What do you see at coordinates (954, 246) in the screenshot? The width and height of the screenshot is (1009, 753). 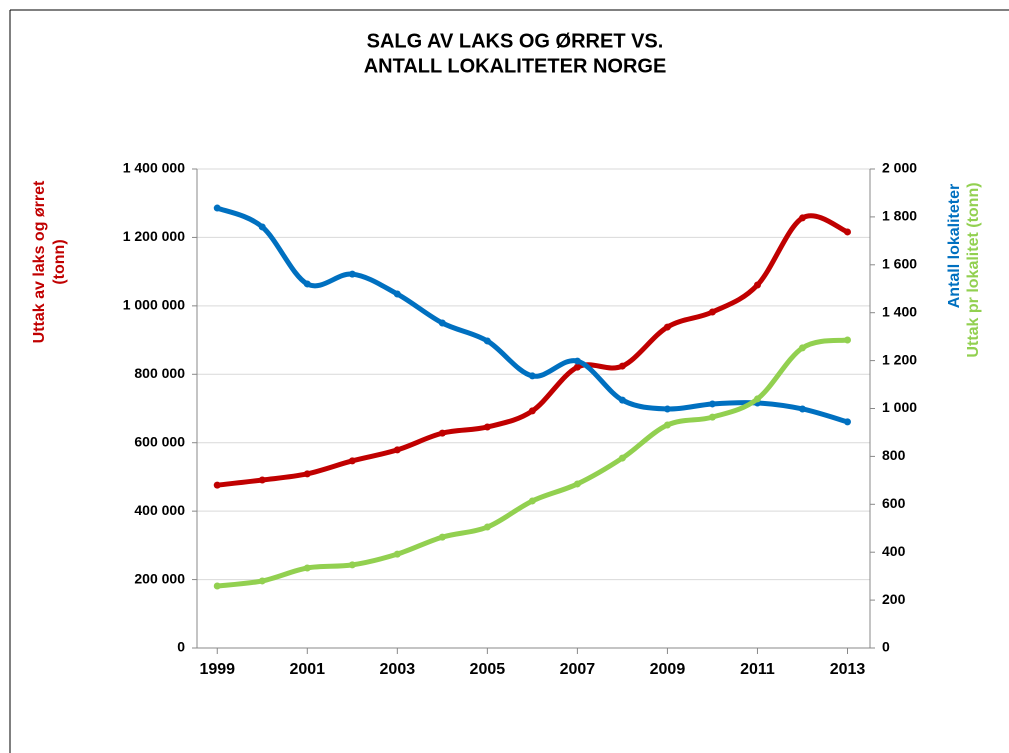 I see `y2-axis-label: Antall lokaliteter` at bounding box center [954, 246].